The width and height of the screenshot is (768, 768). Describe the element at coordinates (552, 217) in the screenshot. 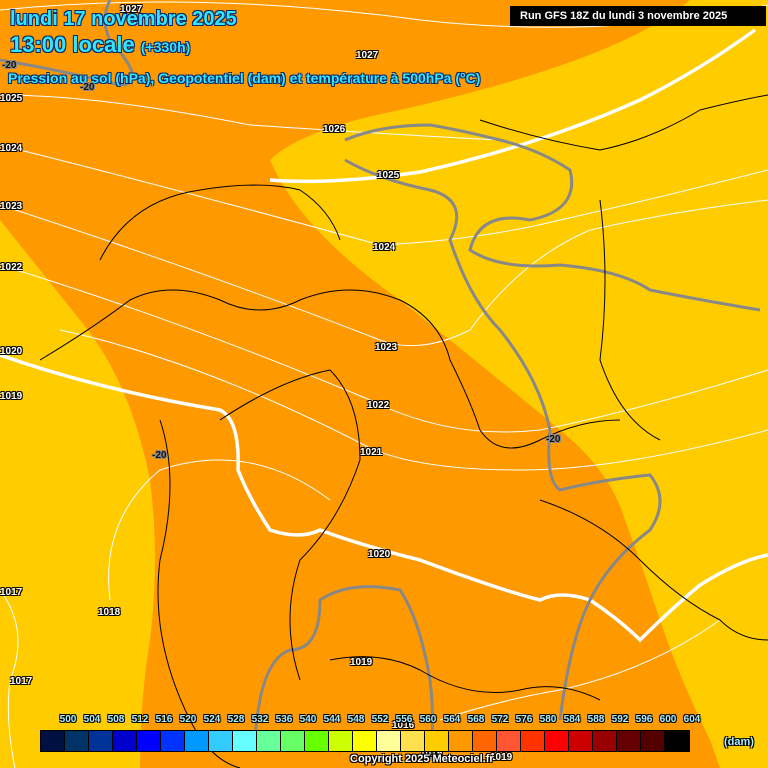

I see `isotherm-minus20-east` at that location.